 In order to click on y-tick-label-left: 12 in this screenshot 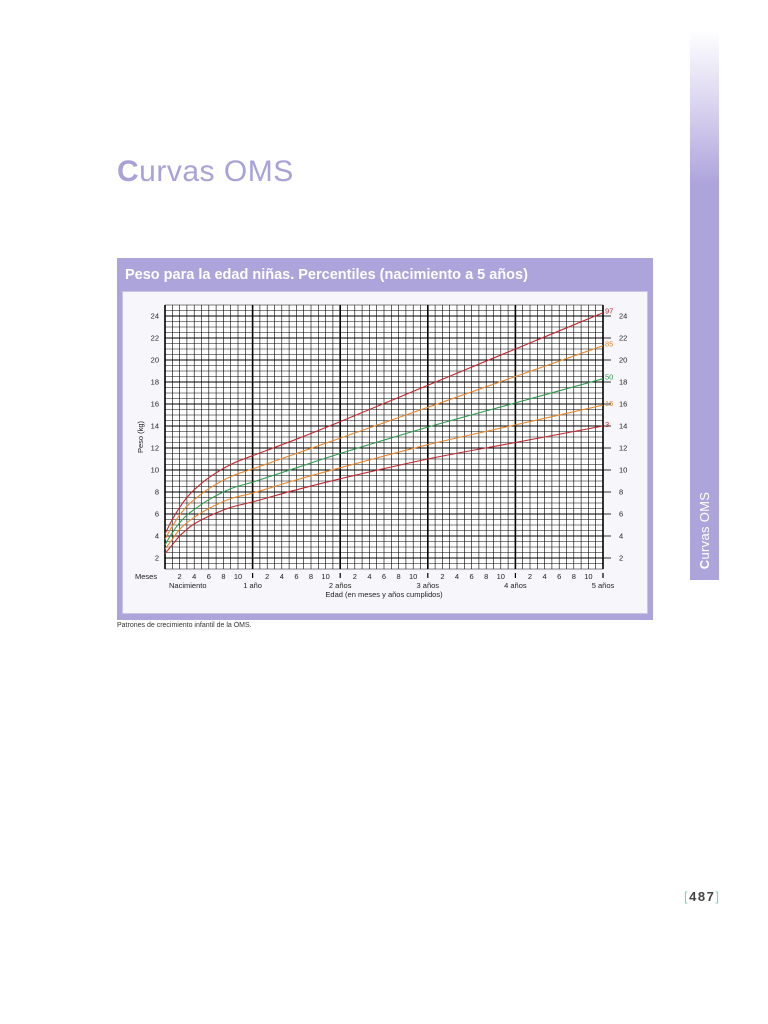, I will do `click(155, 448)`.